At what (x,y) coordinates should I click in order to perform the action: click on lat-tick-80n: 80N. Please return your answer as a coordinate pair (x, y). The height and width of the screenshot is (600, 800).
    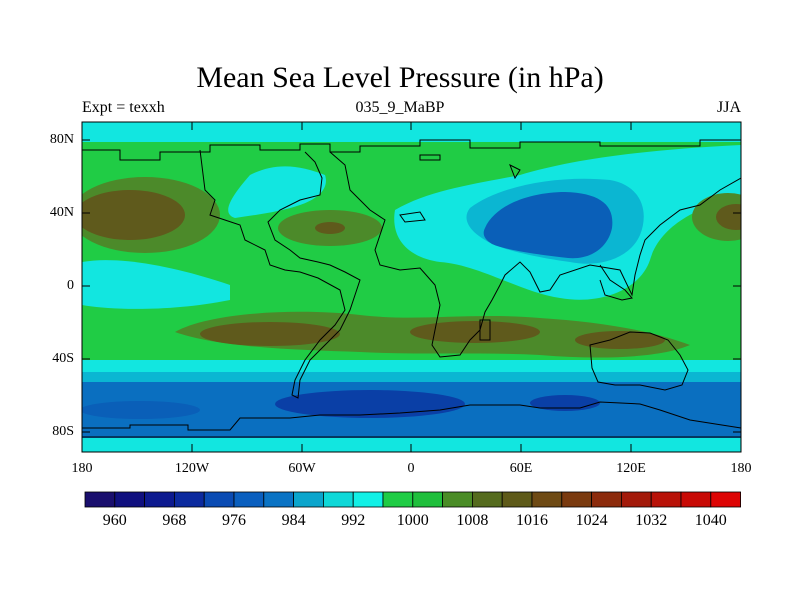
    Looking at the image, I should click on (61, 139).